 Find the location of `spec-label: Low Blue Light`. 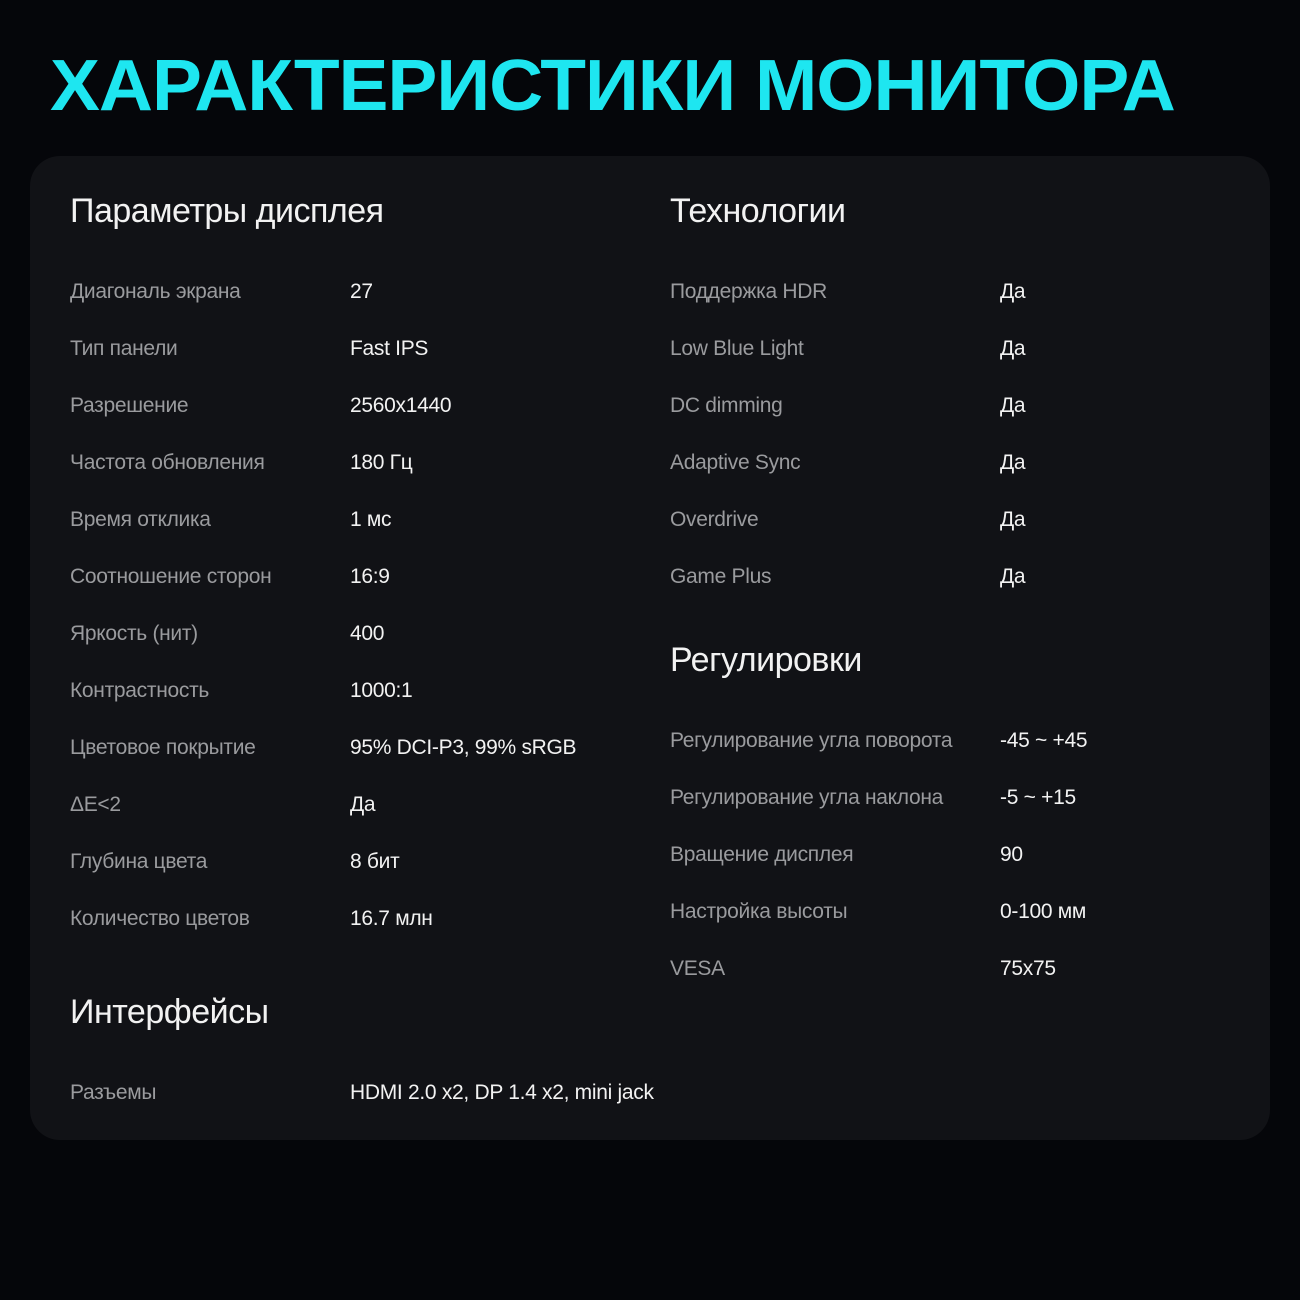

spec-label: Low Blue Light is located at coordinates (737, 348).